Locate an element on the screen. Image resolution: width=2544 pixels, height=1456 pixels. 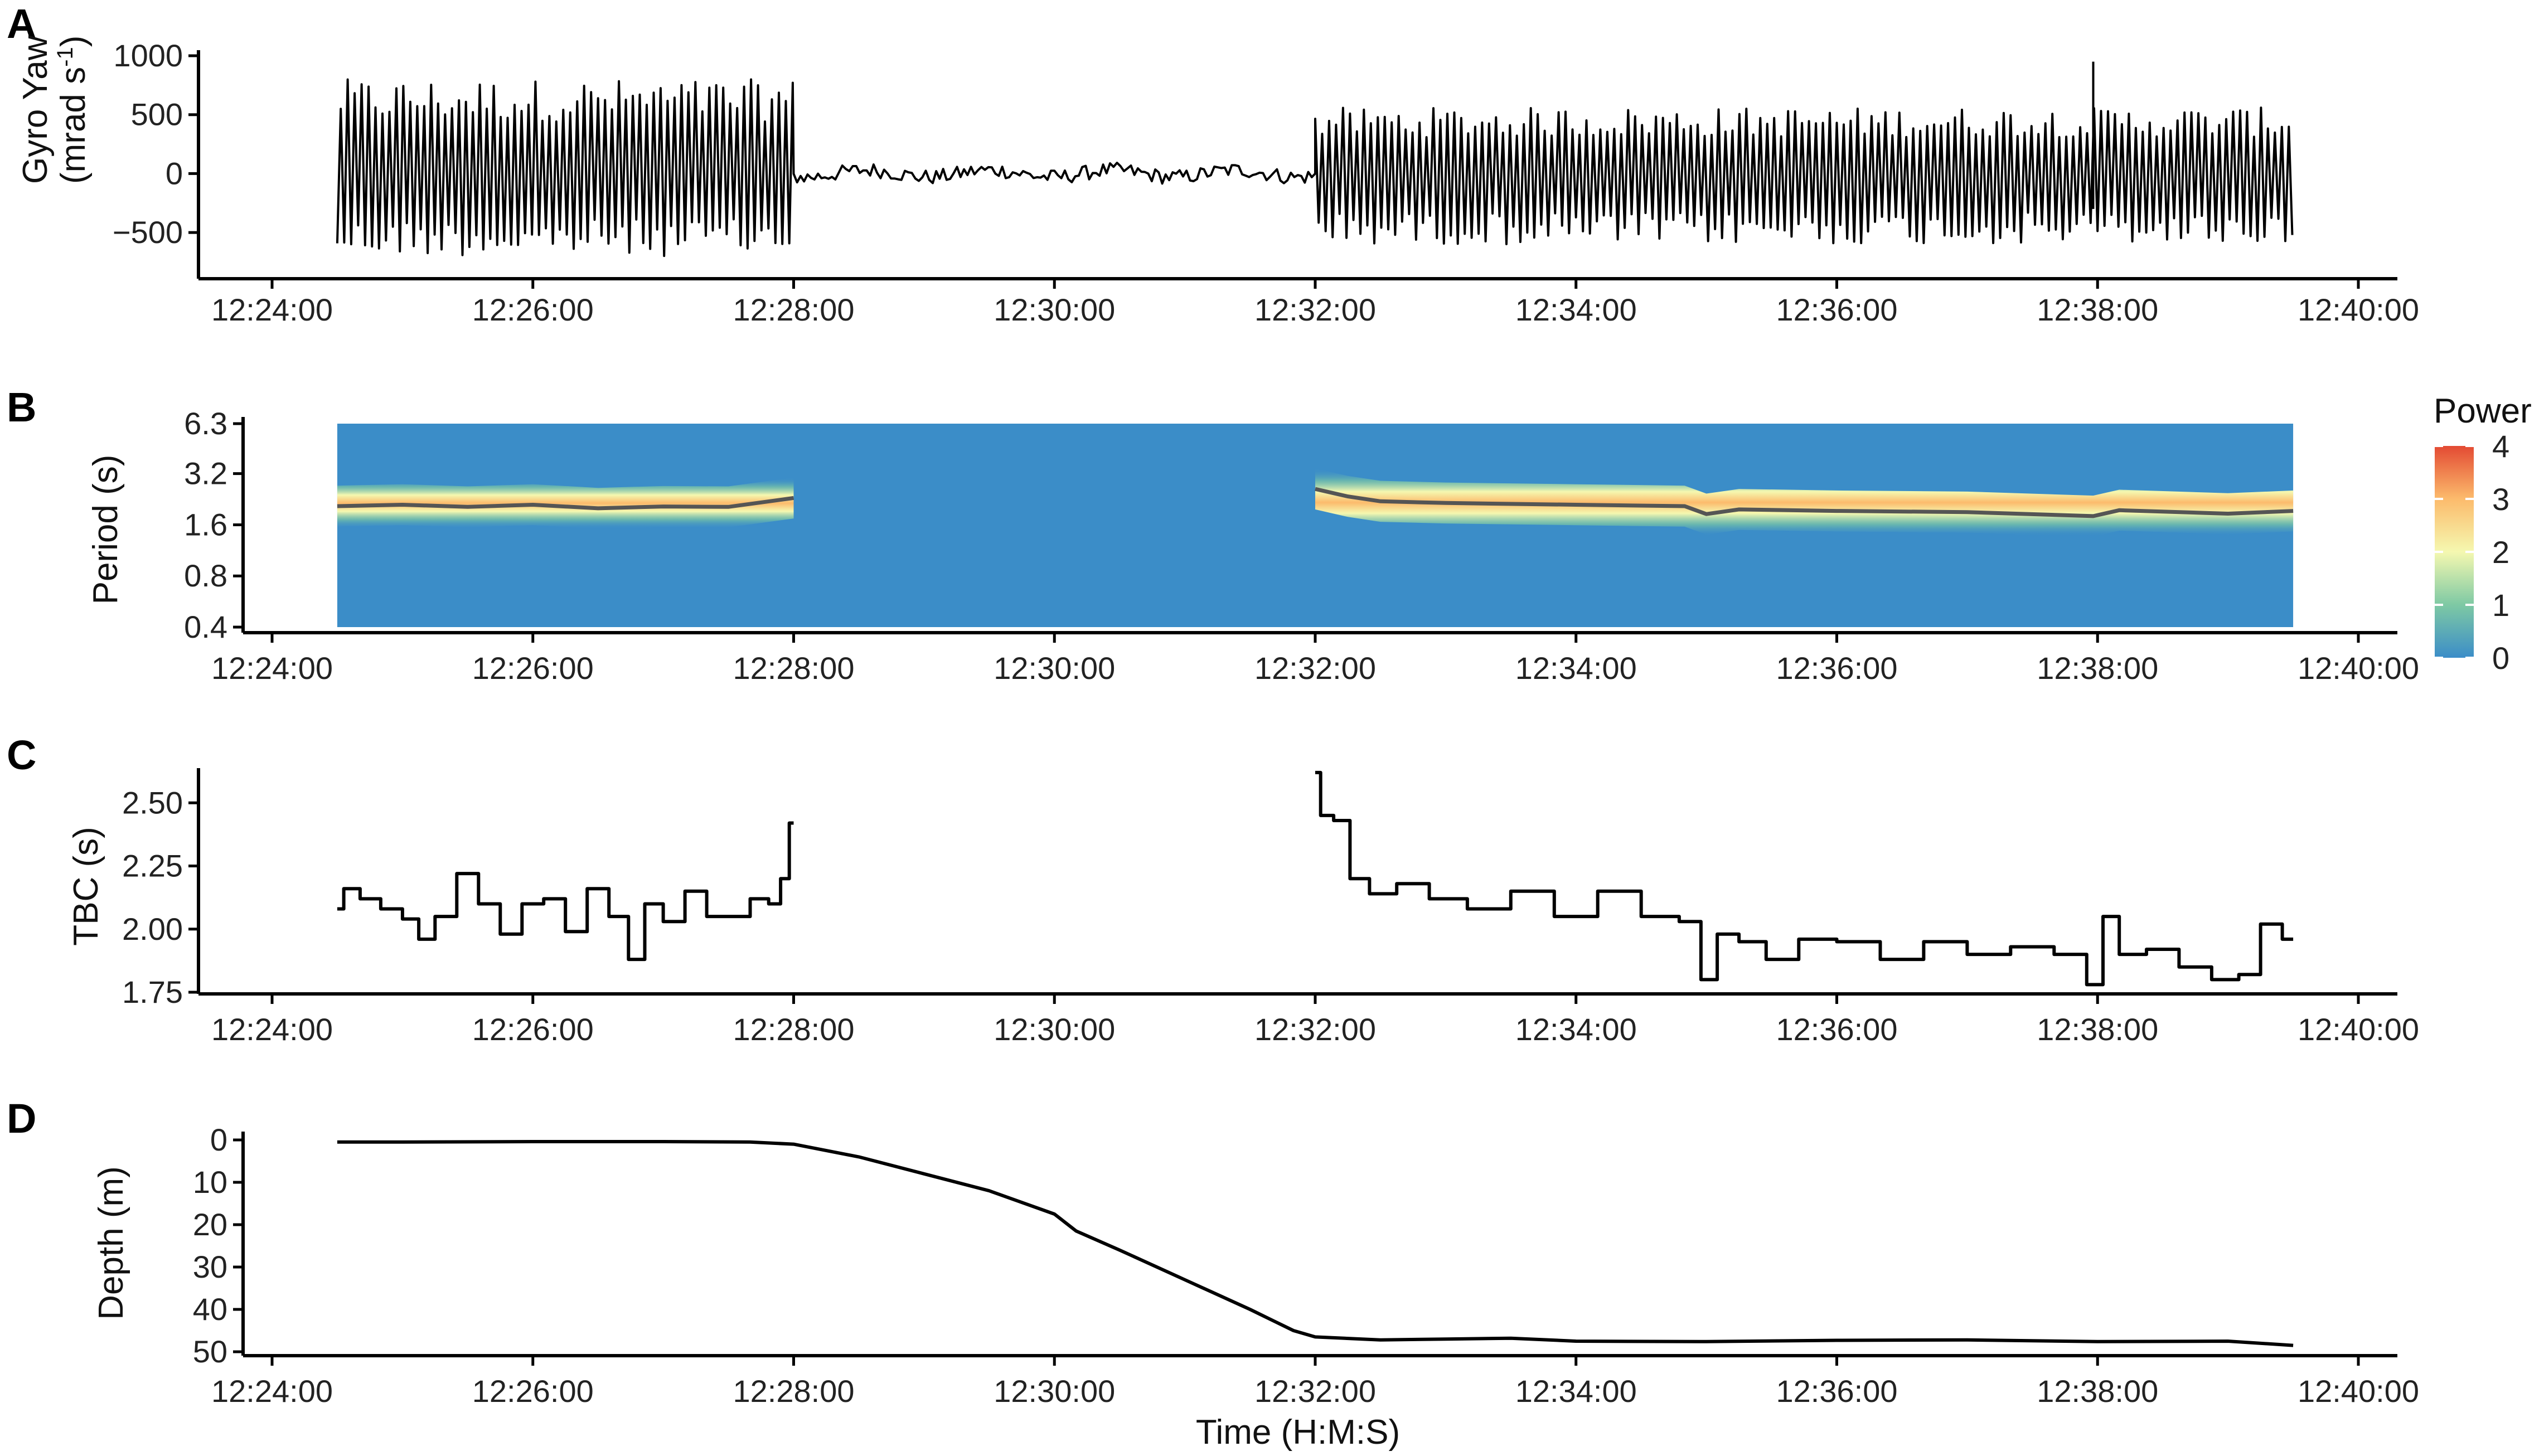
y-tick-label: 2.25 is located at coordinates (152, 866).